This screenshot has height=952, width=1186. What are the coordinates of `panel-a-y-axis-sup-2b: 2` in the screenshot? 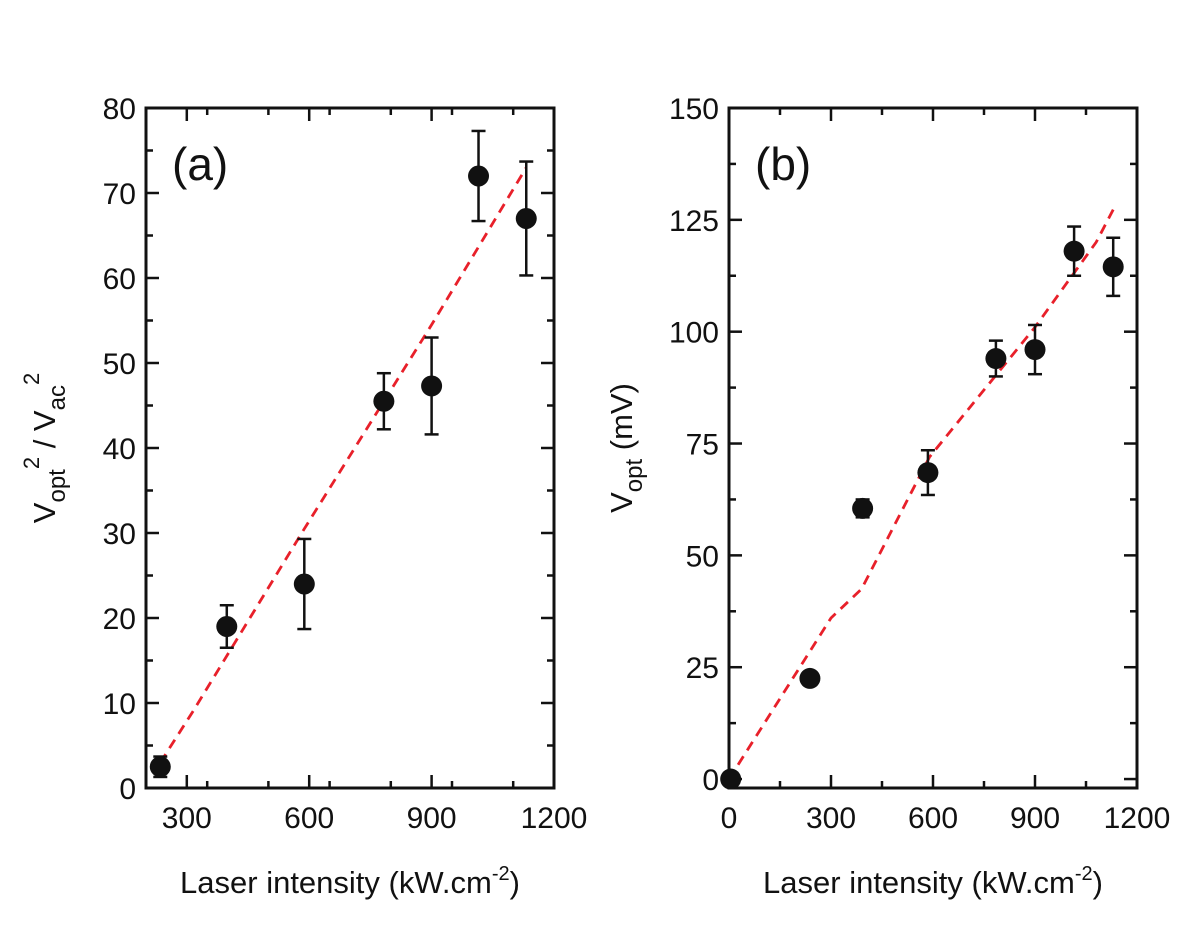 It's located at (31, 379).